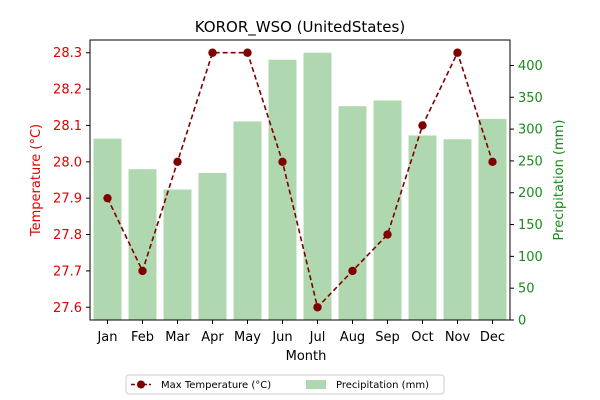 Image resolution: width=600 pixels, height=400 pixels. Describe the element at coordinates (67, 90) in the screenshot. I see `left-tick-label: 28.2` at that location.